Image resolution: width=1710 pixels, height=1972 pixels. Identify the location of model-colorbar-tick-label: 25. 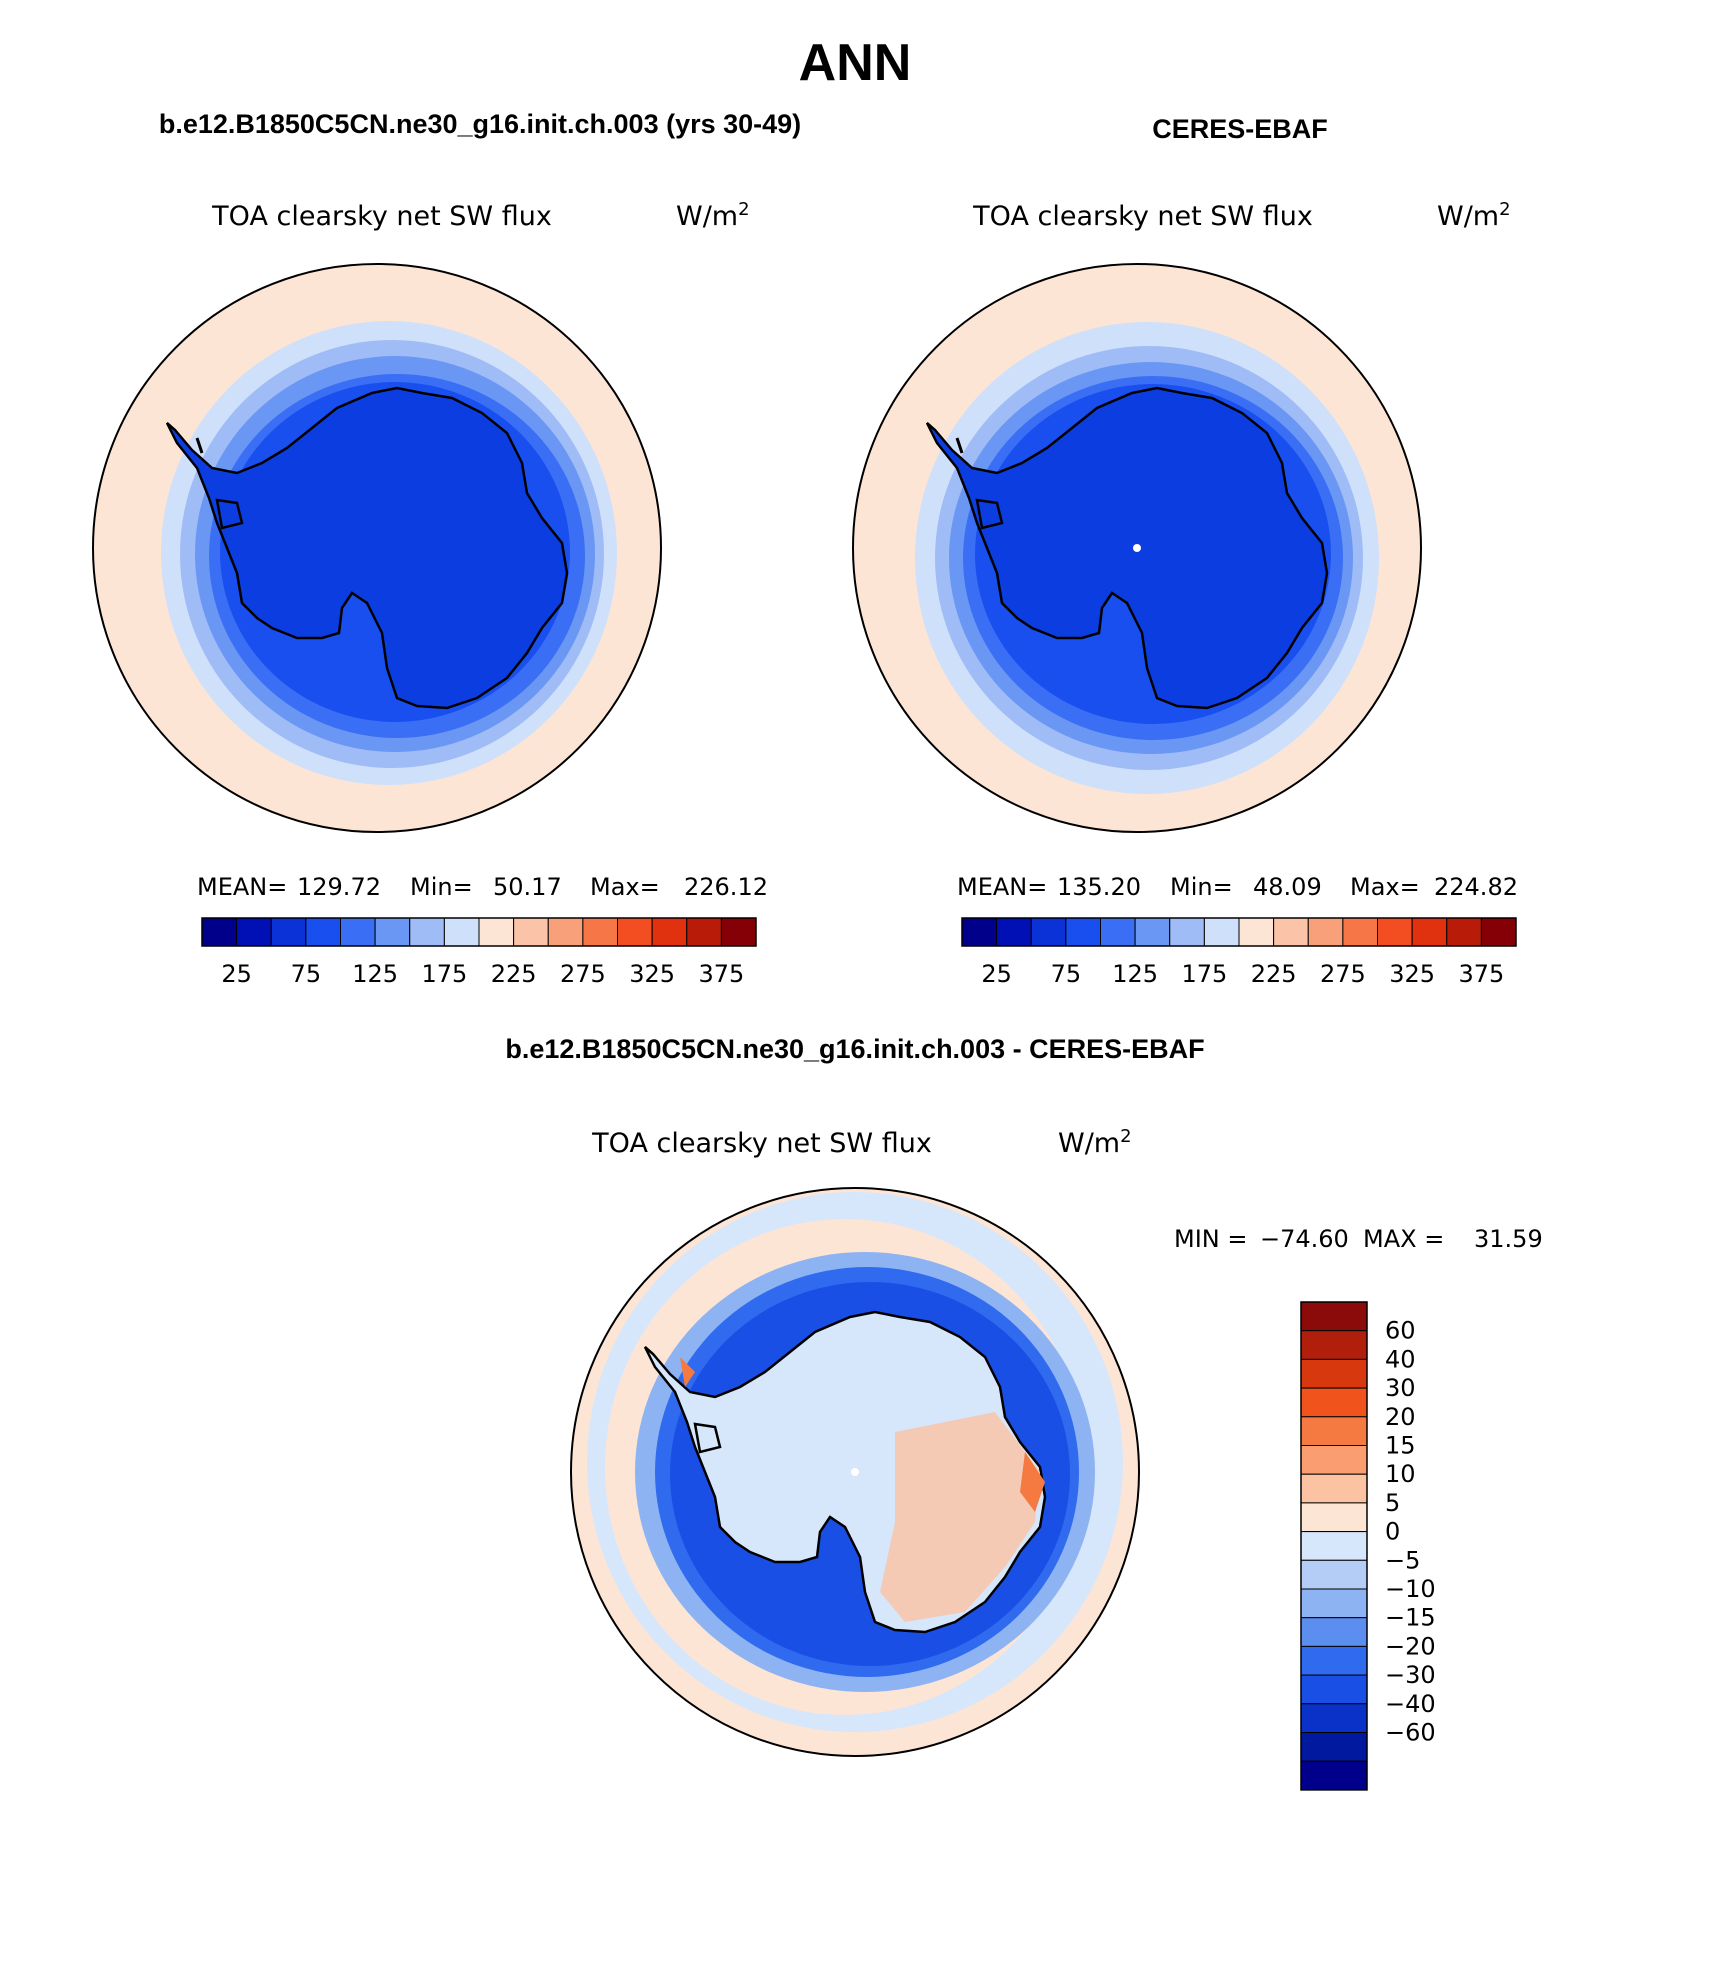
(236, 974).